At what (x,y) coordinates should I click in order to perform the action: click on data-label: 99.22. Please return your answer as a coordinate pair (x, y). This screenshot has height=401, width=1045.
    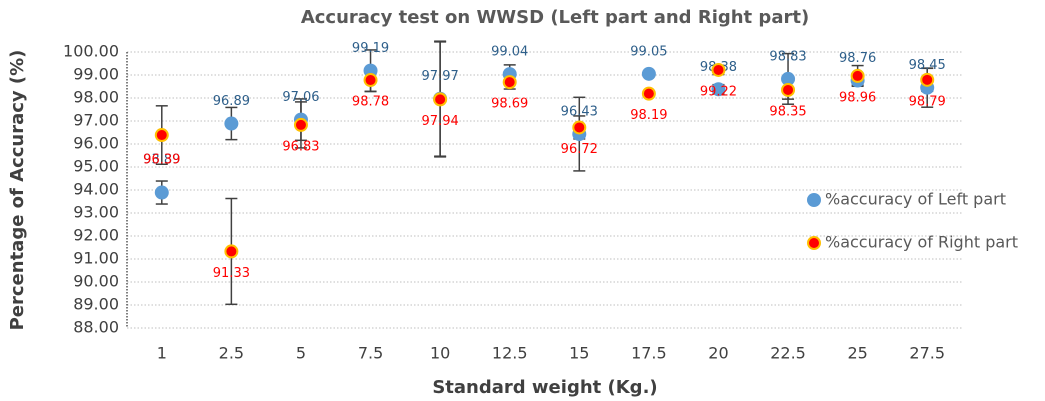
    Looking at the image, I should click on (718, 91).